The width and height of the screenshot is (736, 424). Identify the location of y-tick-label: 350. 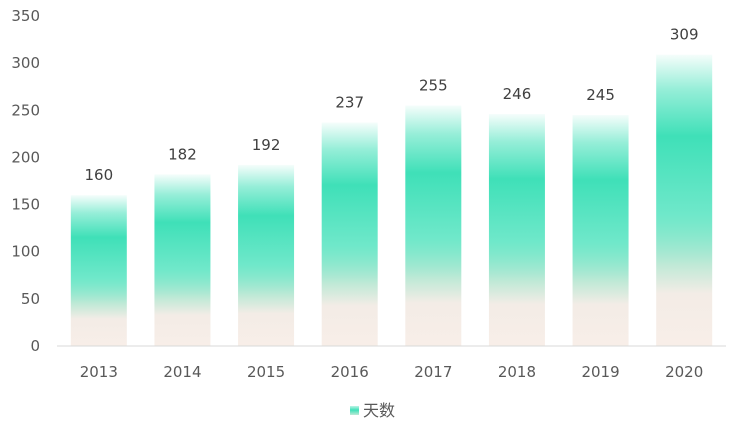
(25, 16).